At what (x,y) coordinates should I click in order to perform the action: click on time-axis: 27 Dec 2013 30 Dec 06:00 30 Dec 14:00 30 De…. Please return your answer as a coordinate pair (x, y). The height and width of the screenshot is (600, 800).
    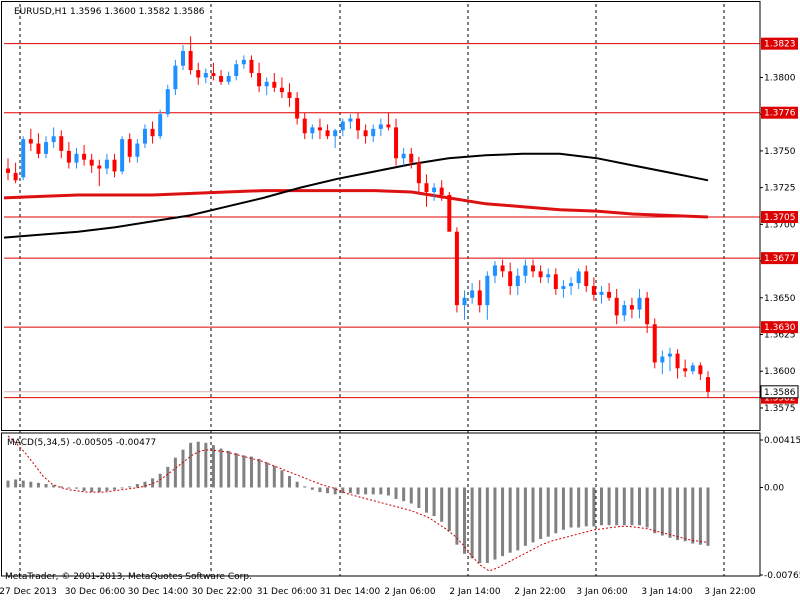
    Looking at the image, I should click on (378, 592).